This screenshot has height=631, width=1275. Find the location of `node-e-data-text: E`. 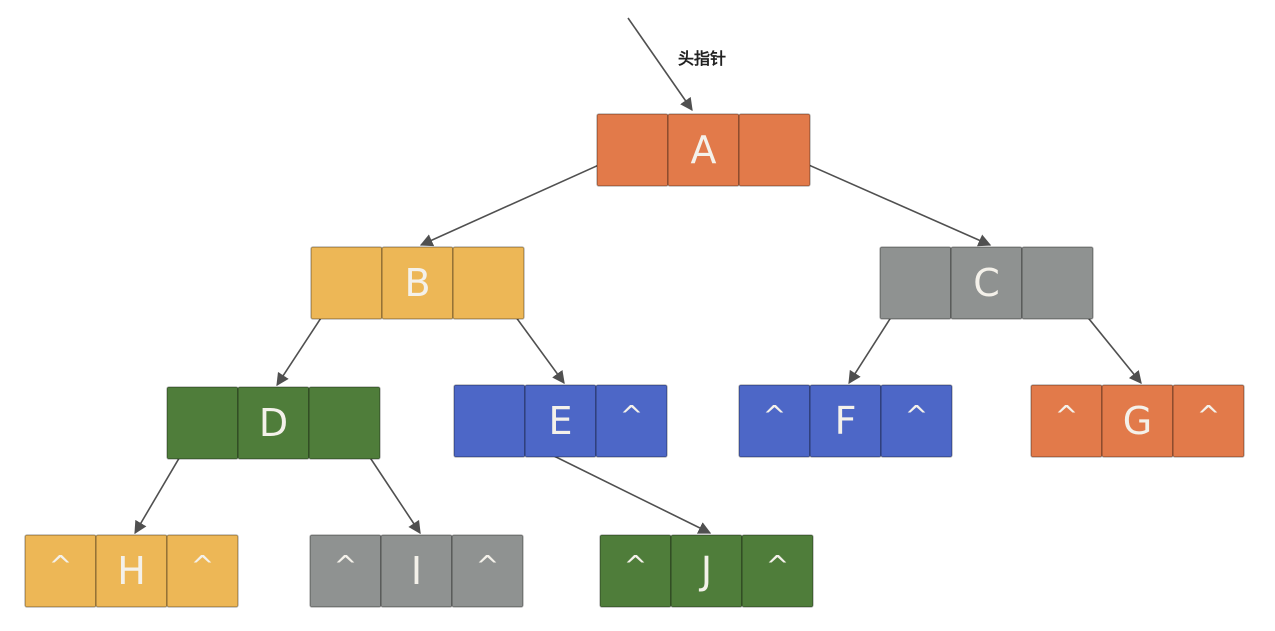

node-e-data-text: E is located at coordinates (560, 421).